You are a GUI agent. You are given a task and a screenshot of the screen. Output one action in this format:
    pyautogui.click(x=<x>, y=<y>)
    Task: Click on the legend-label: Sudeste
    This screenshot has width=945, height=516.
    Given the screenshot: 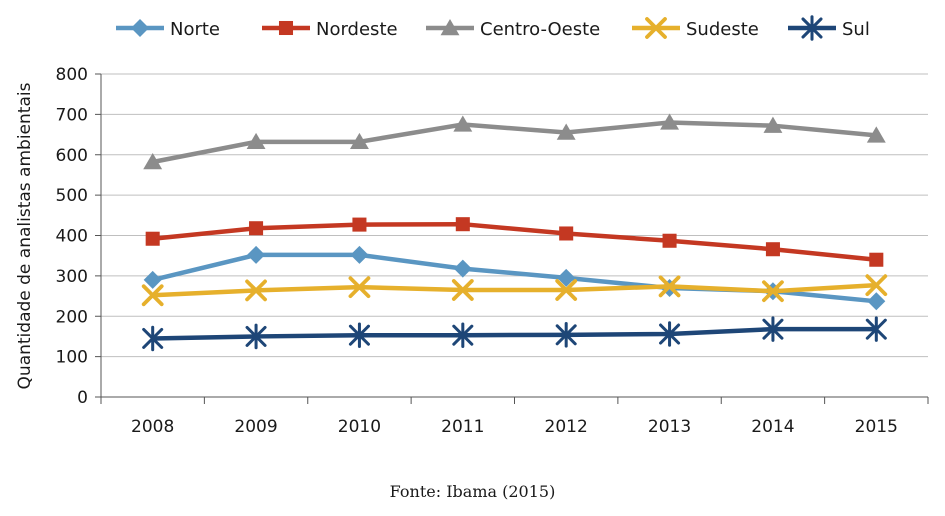 What is the action you would take?
    pyautogui.click(x=722, y=29)
    